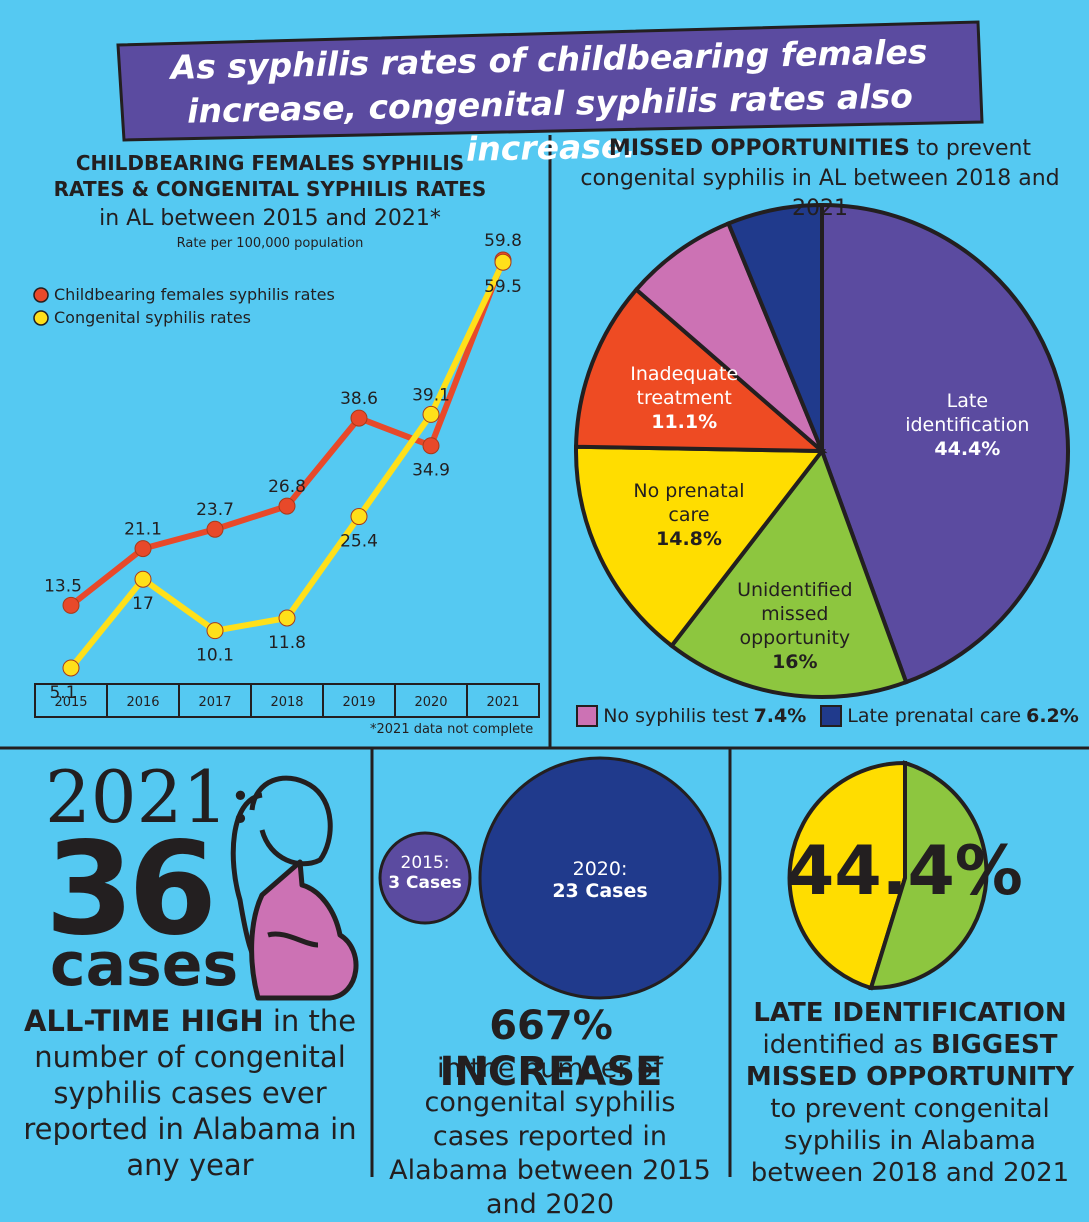 The height and width of the screenshot is (1222, 1089). I want to click on data-label: 10.1, so click(215, 656).